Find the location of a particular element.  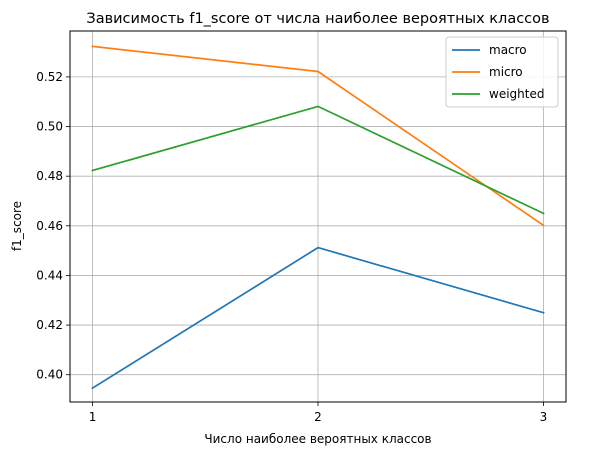

y-tick-label: 0.48 is located at coordinates (49, 176).